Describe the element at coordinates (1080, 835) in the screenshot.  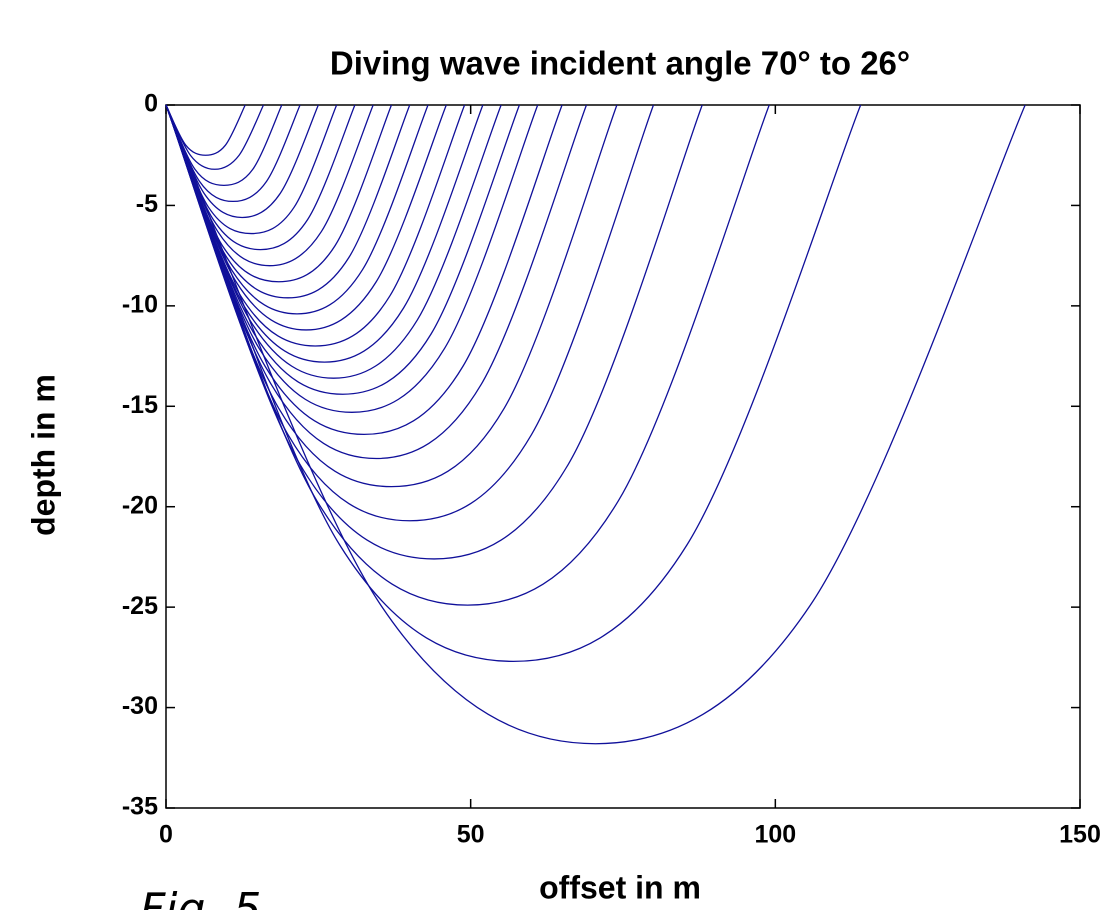
I see `x-tick-label: 150` at that location.